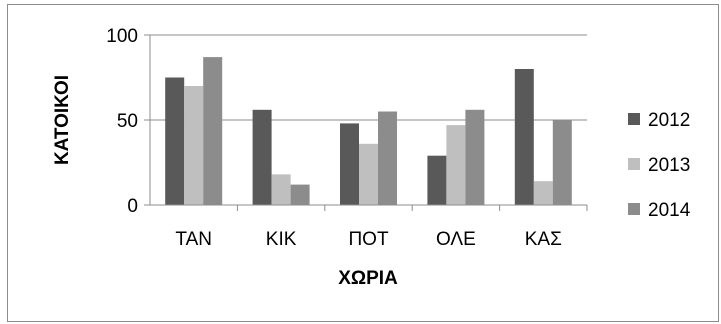 This screenshot has width=721, height=324. Describe the element at coordinates (132, 206) in the screenshot. I see `y-tick-label: 0` at that location.